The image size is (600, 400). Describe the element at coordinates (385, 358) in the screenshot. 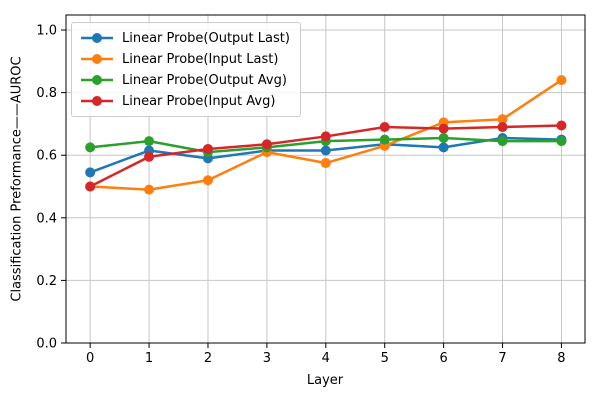

I see `x-tick-label: 5` at that location.